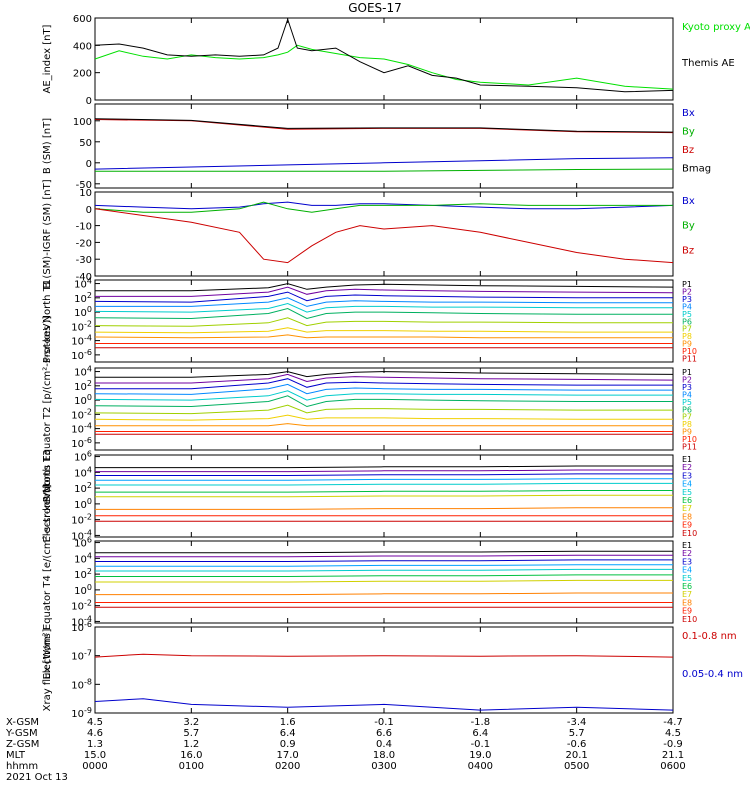 The width and height of the screenshot is (750, 800). I want to click on footer-value-4-0: -1.8, so click(481, 722).